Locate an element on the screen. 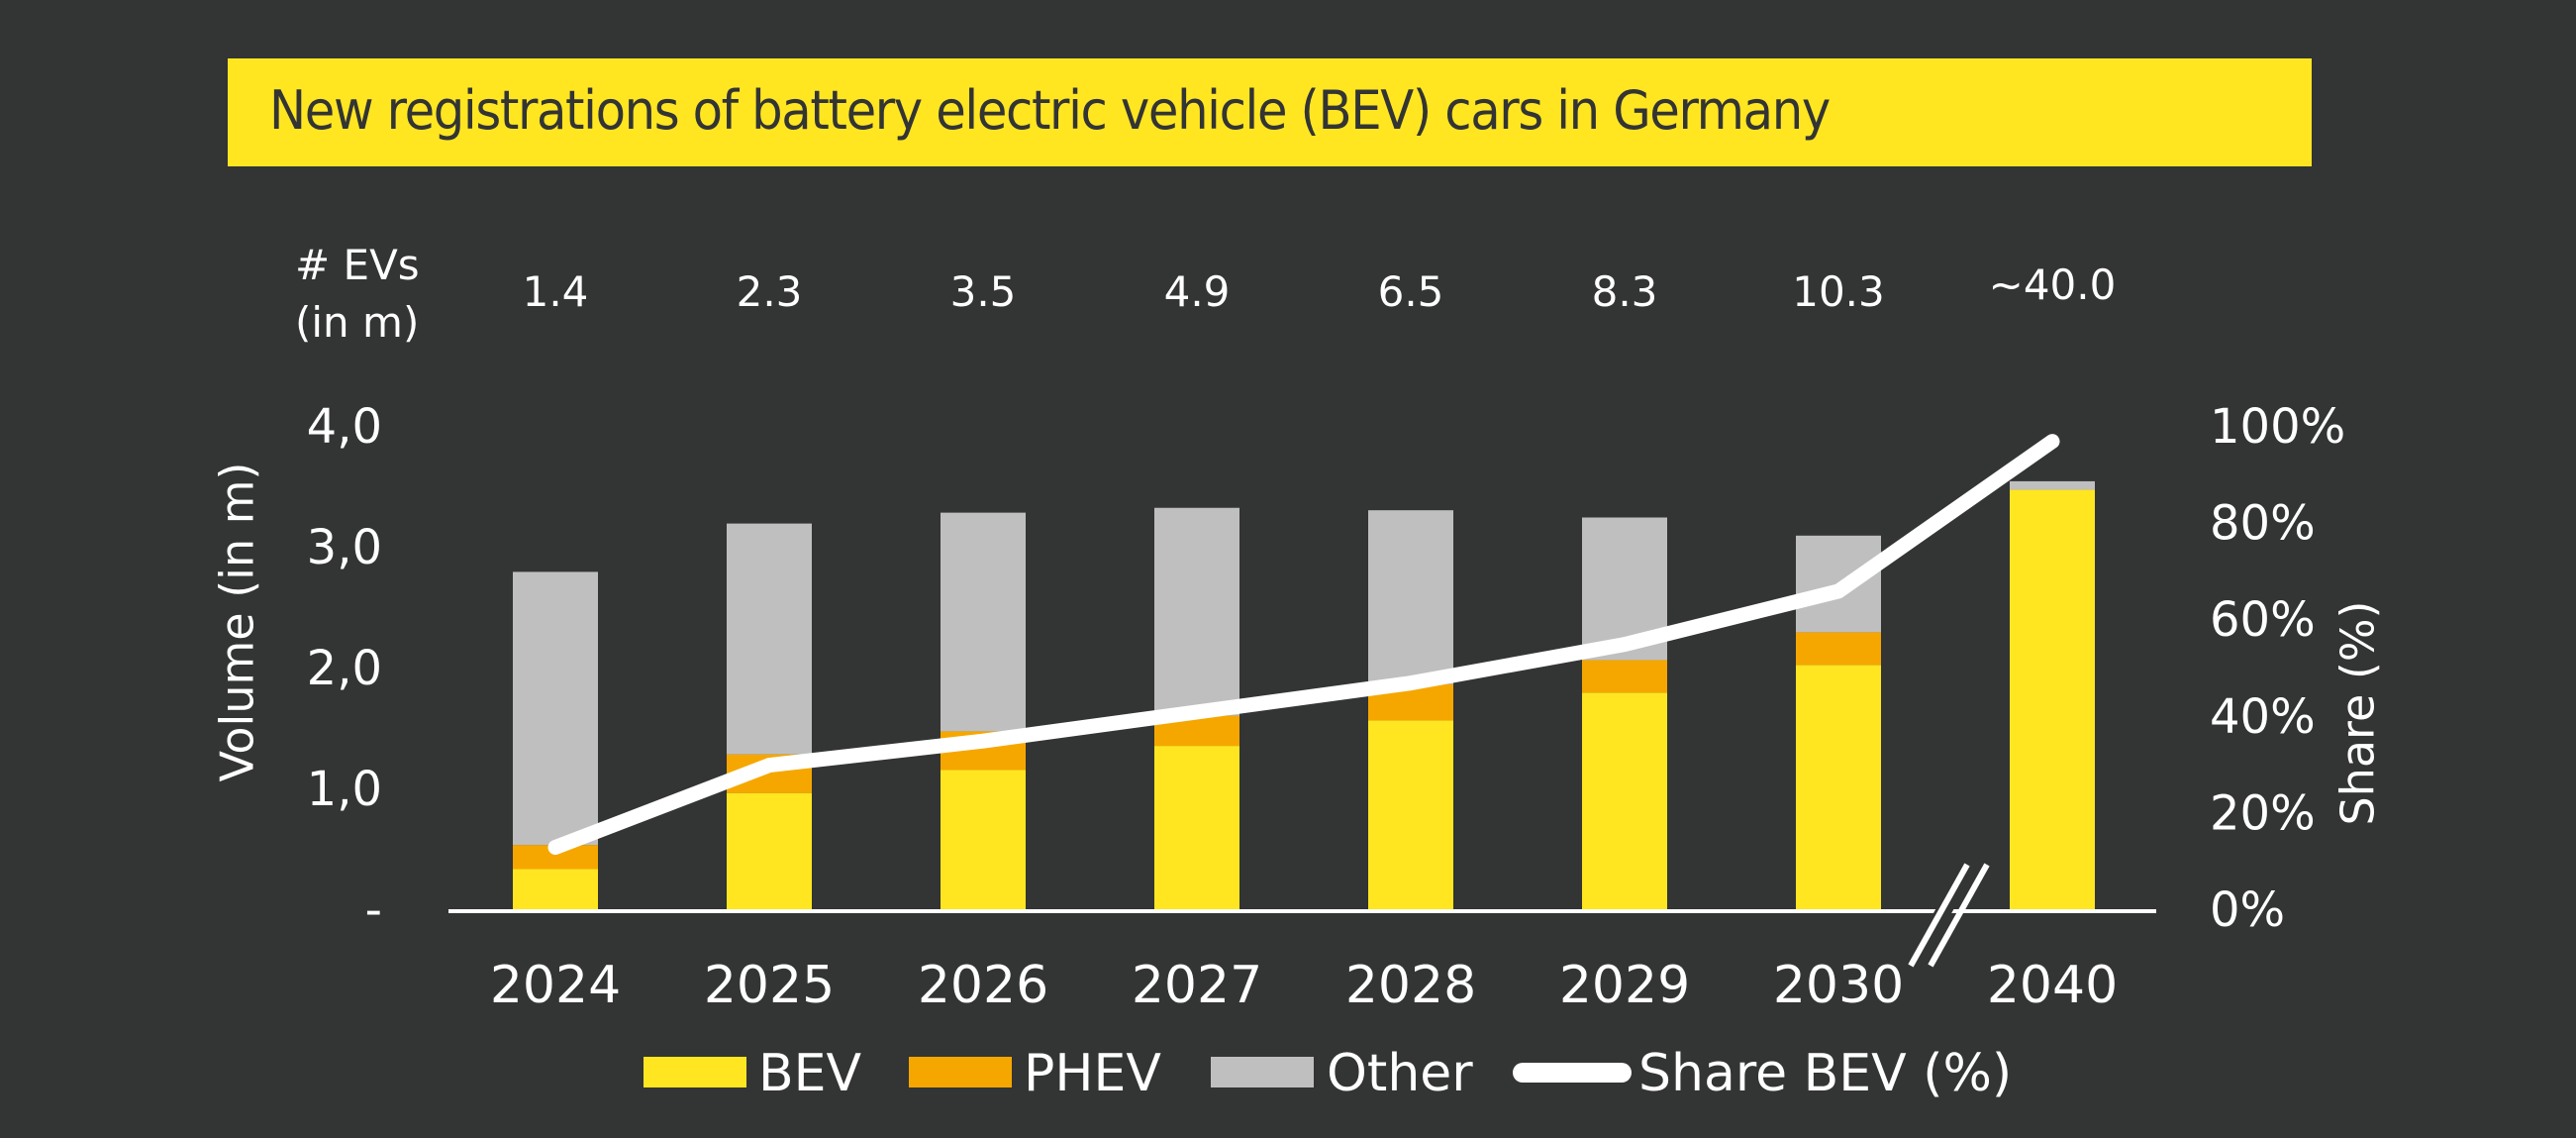 The width and height of the screenshot is (2576, 1138). x-tick-label: 2029 is located at coordinates (1624, 986).